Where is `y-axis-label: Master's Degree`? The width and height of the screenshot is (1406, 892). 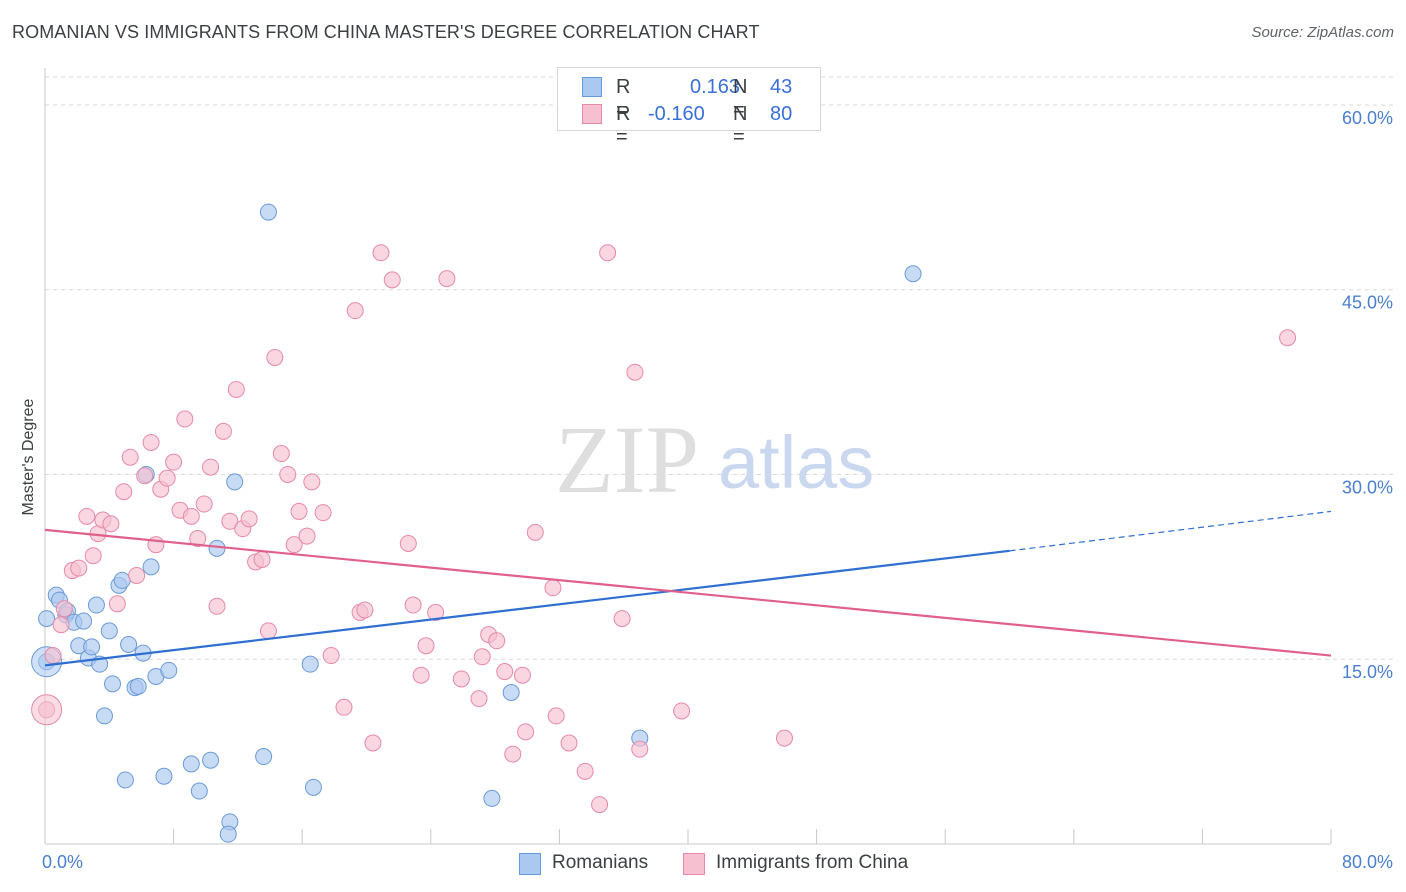 y-axis-label: Master's Degree is located at coordinates (28, 456).